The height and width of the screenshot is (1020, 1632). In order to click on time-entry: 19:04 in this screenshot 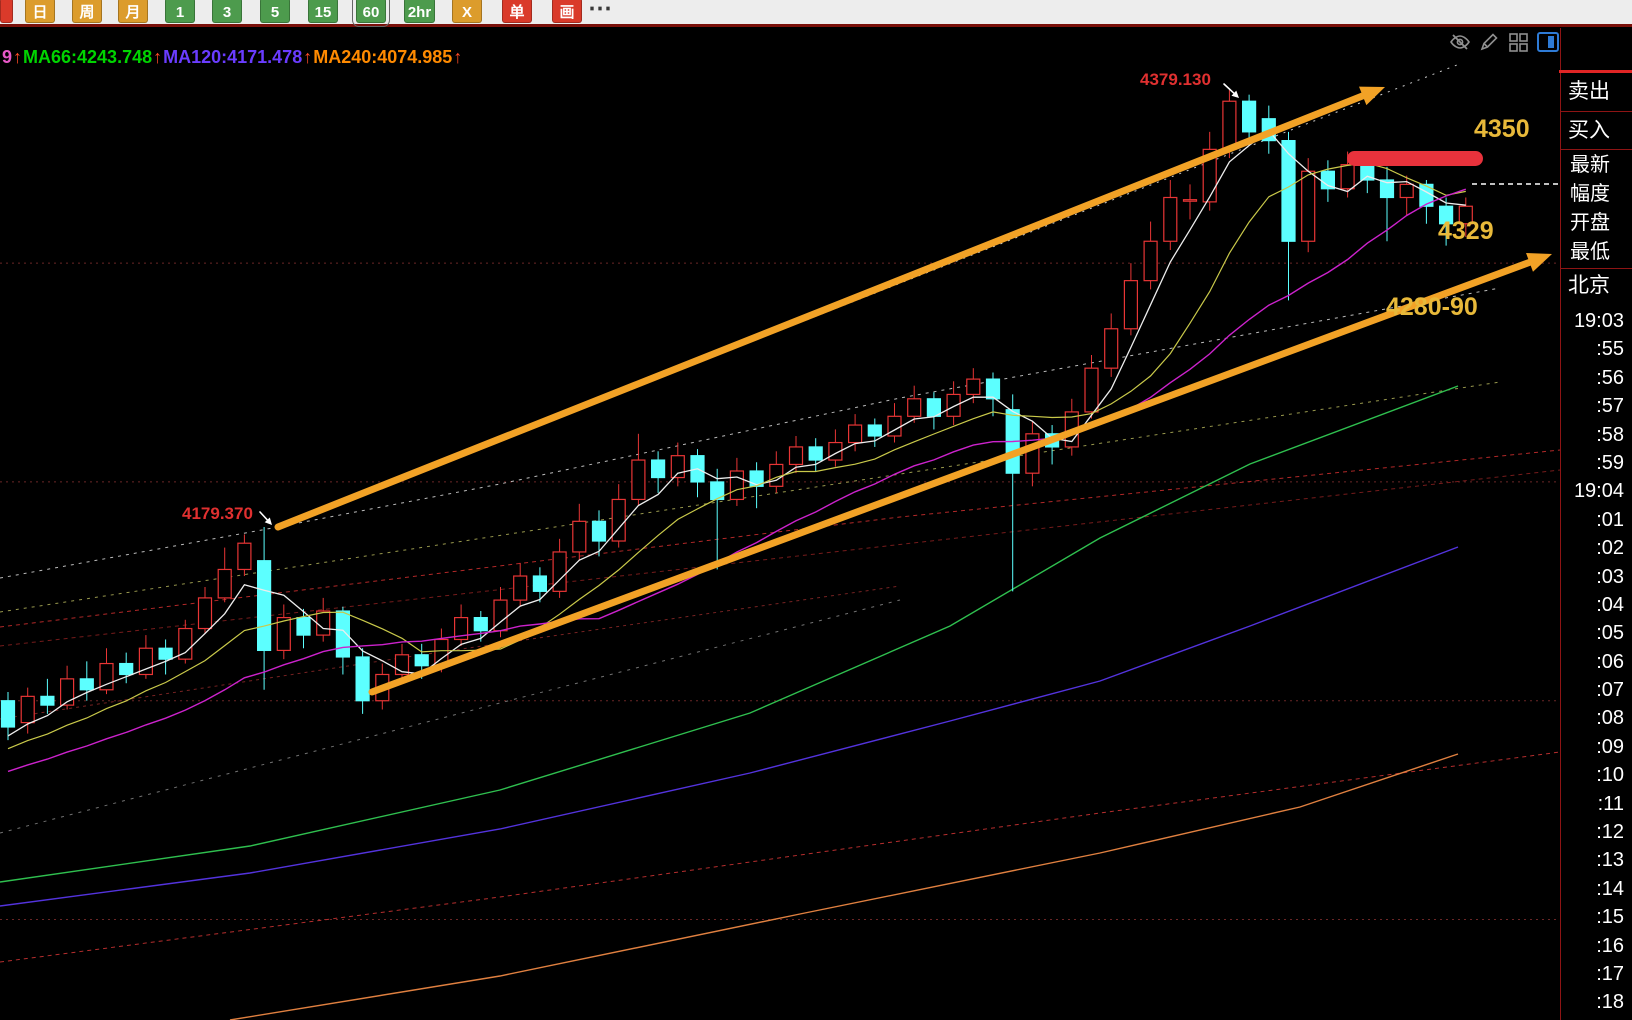, I will do `click(1598, 491)`.